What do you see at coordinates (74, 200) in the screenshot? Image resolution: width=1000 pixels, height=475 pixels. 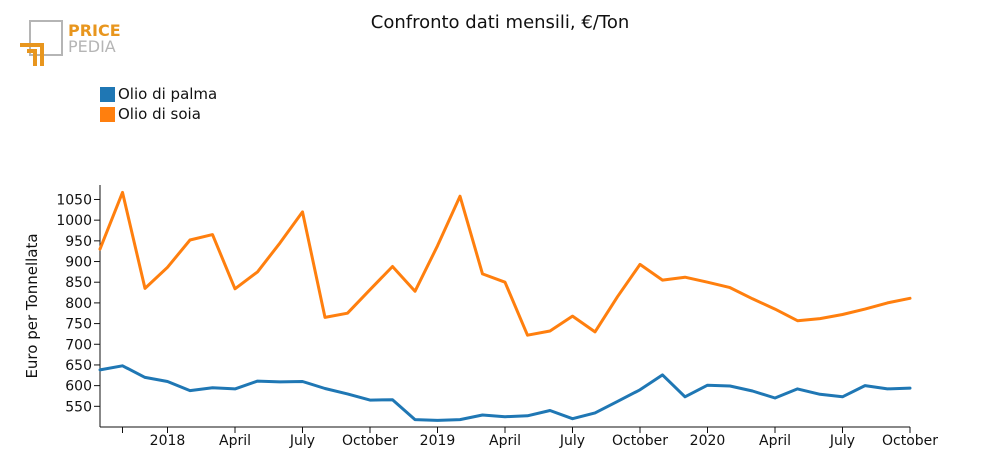 I see `y-tick-label: 1050` at bounding box center [74, 200].